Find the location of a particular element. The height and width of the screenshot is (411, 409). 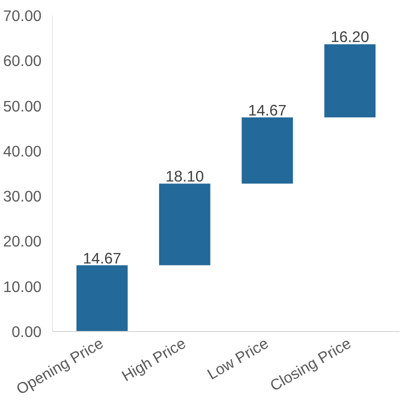

y-tick-label: 50.00 is located at coordinates (22, 107).